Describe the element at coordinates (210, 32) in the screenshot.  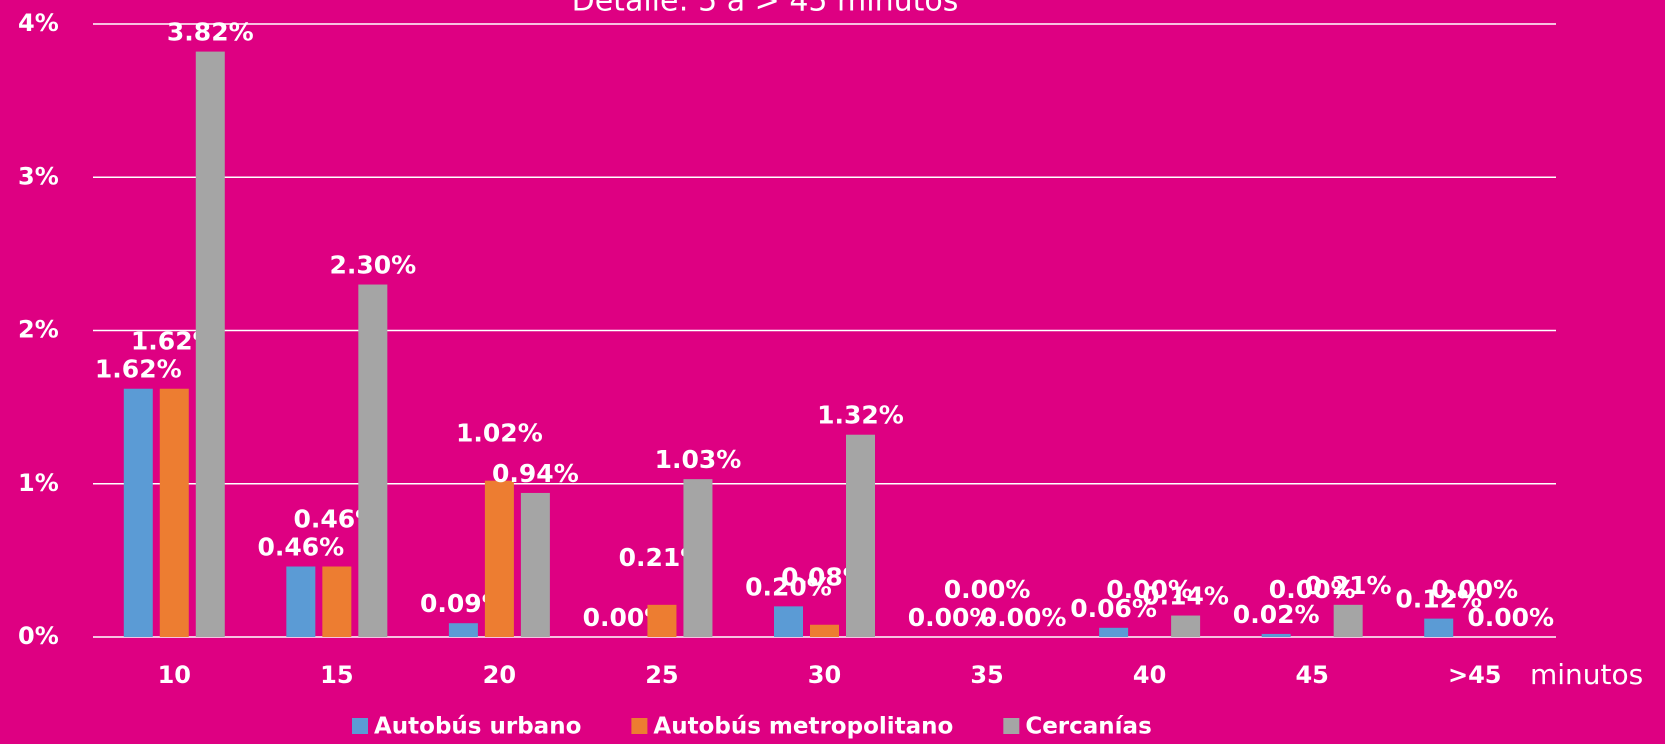
I see `value-label: 3.82%` at that location.